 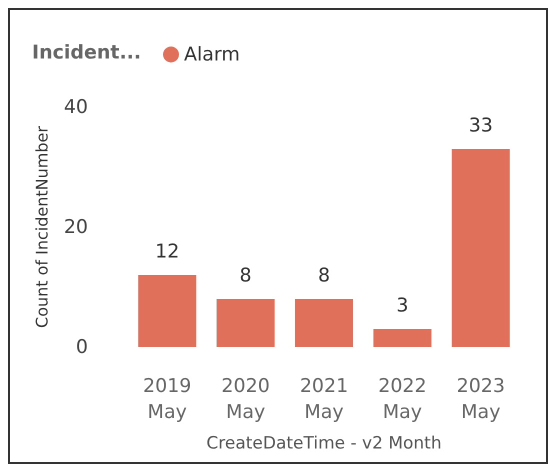 I want to click on y-tick-label: 40, so click(x=76, y=107).